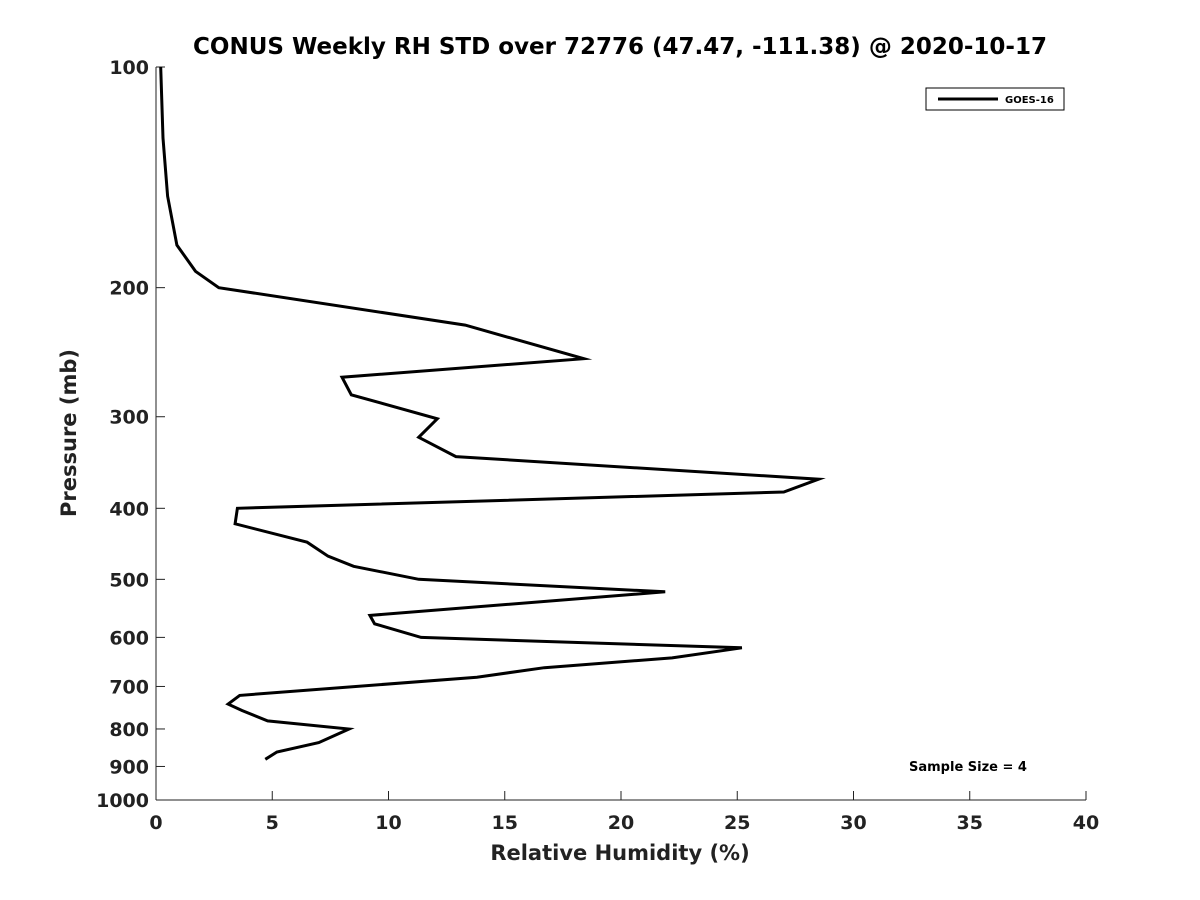  I want to click on sample-size-annotation: Sample Size = 4, so click(968, 767).